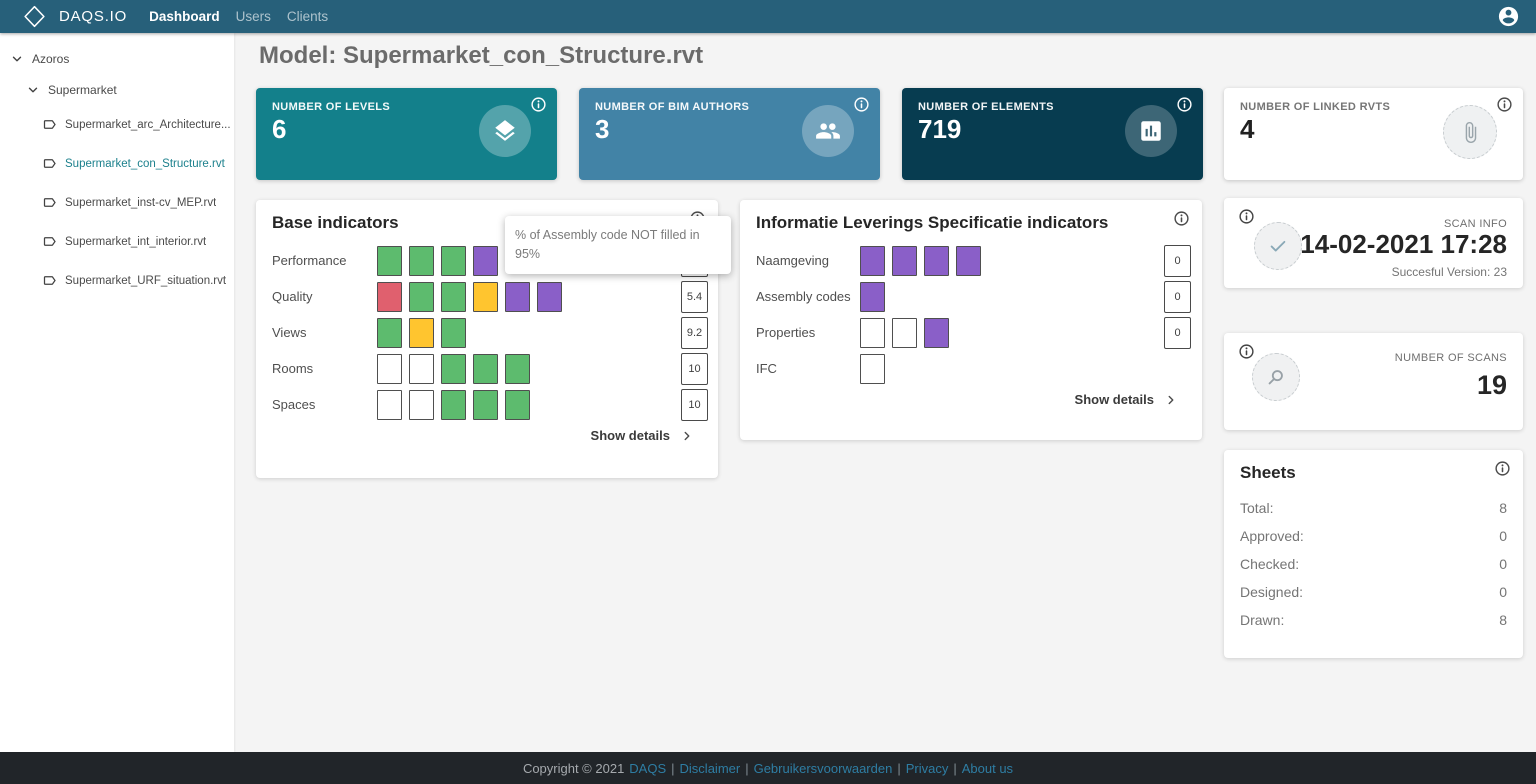 The width and height of the screenshot is (1536, 784). What do you see at coordinates (117, 202) in the screenshot?
I see `tree-item-supermarket-inst-cv-mep-rvt: Supermarket_inst-cv_MEP.rvt` at bounding box center [117, 202].